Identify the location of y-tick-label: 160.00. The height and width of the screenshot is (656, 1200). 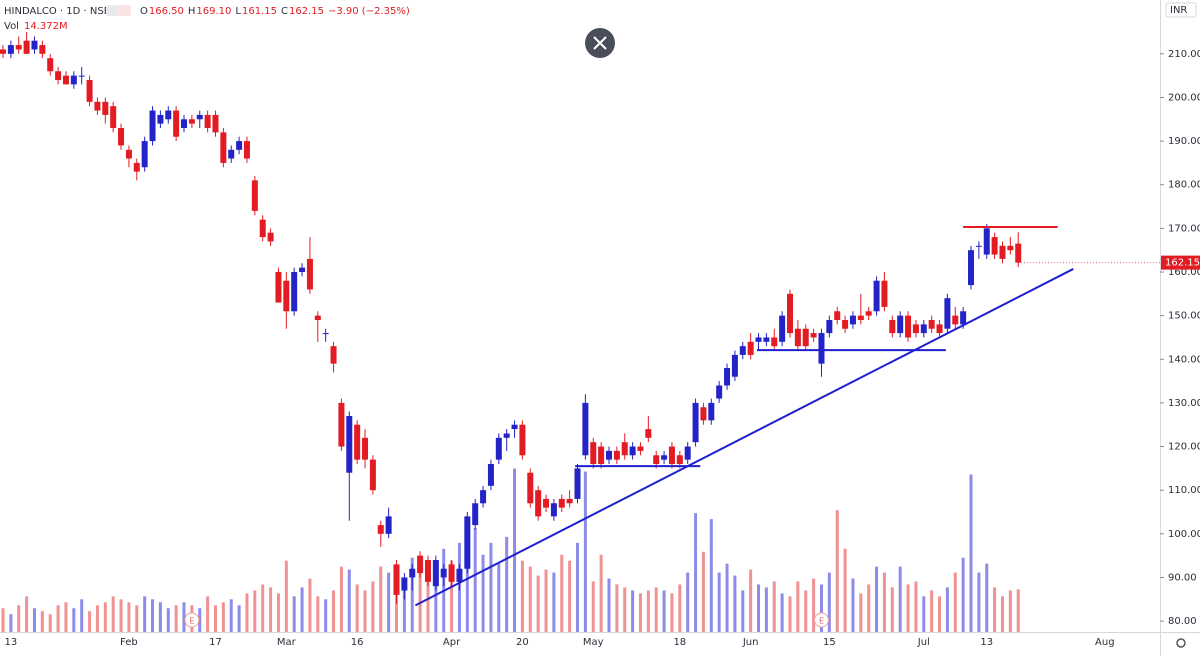
(1184, 272).